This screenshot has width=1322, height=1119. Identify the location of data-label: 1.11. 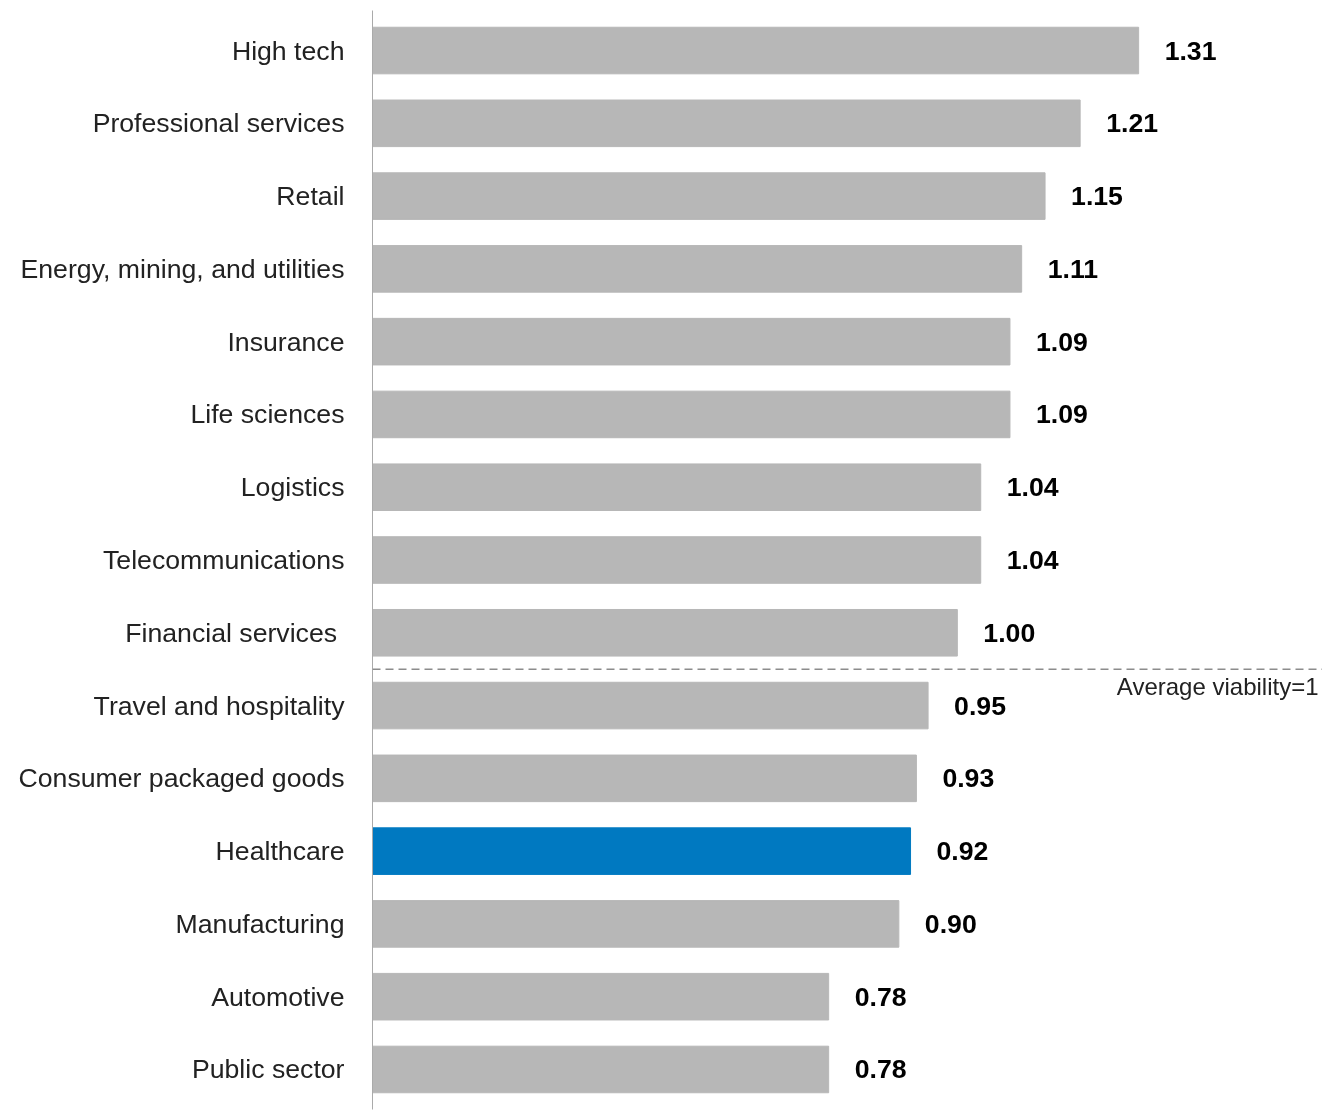
(1073, 268).